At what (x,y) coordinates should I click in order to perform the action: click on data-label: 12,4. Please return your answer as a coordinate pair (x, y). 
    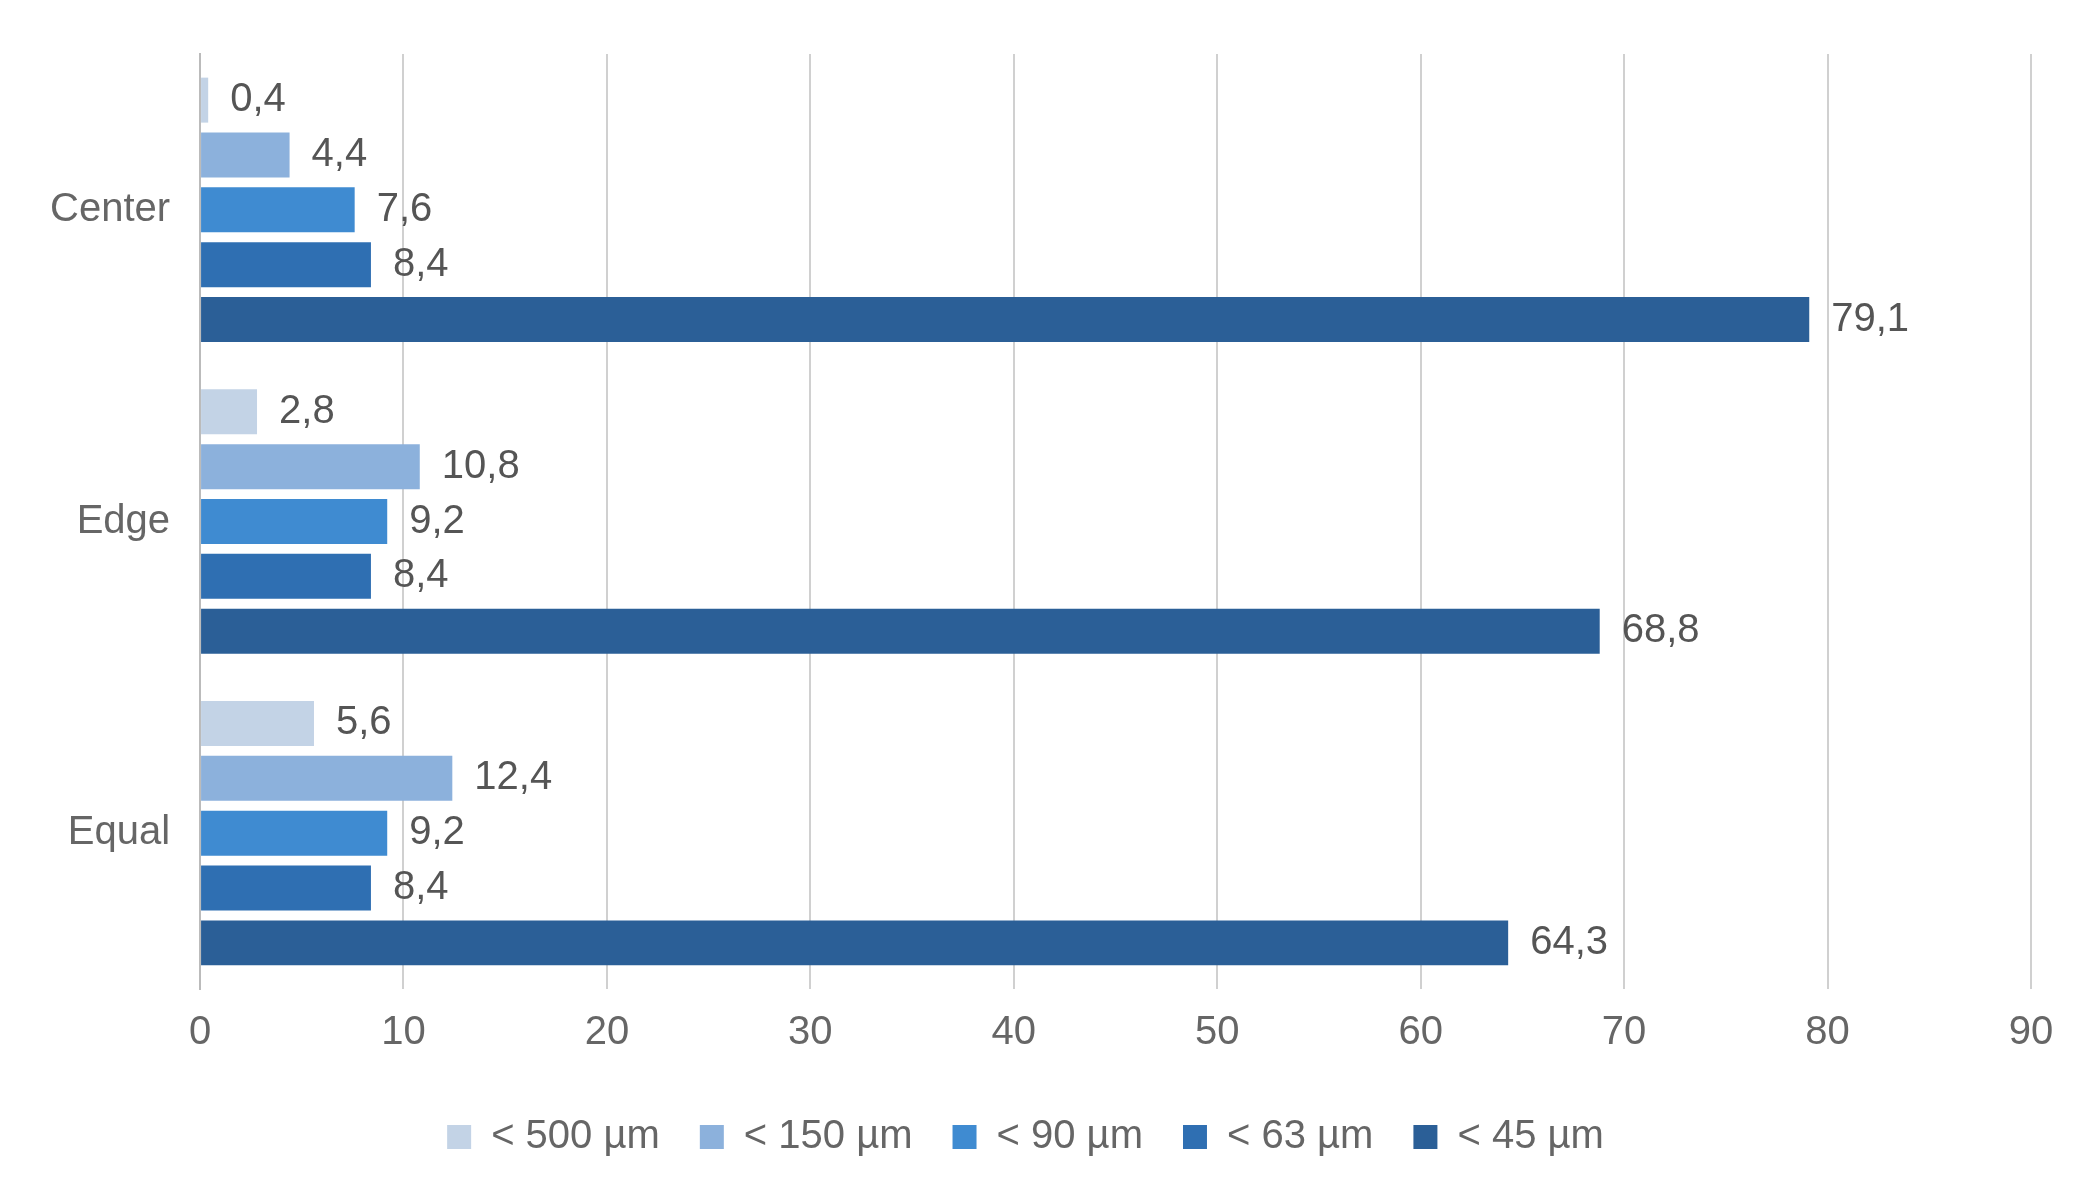
    Looking at the image, I should click on (513, 775).